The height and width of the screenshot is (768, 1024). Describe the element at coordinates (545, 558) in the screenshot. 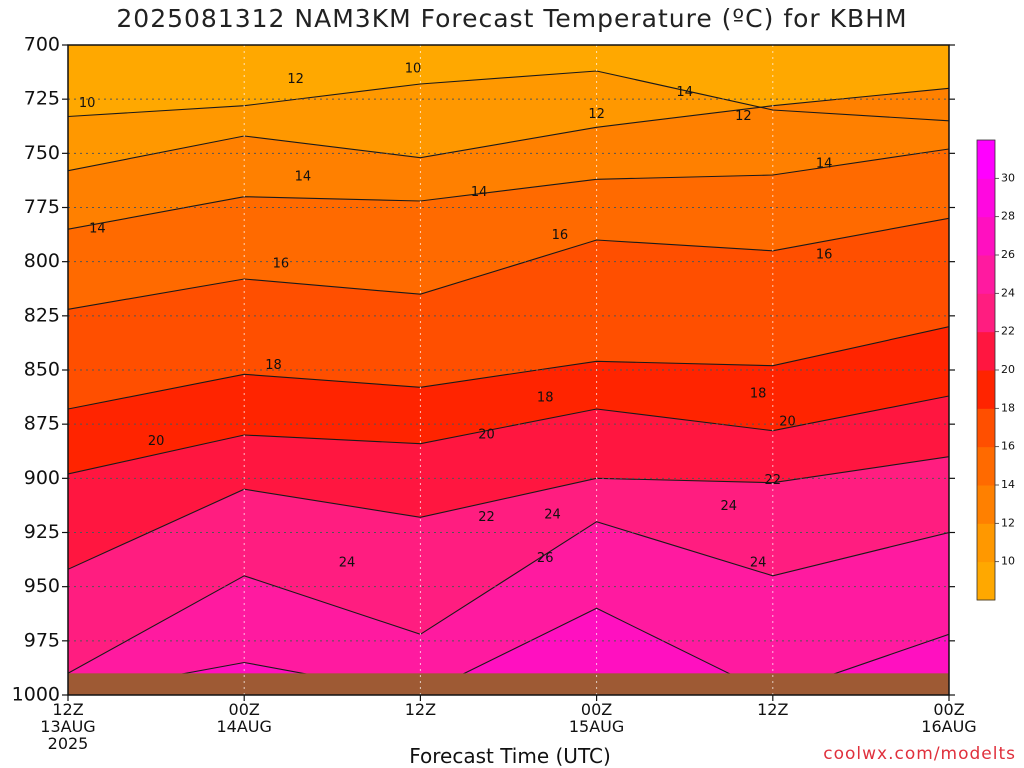

I see `contour-label: 26` at that location.